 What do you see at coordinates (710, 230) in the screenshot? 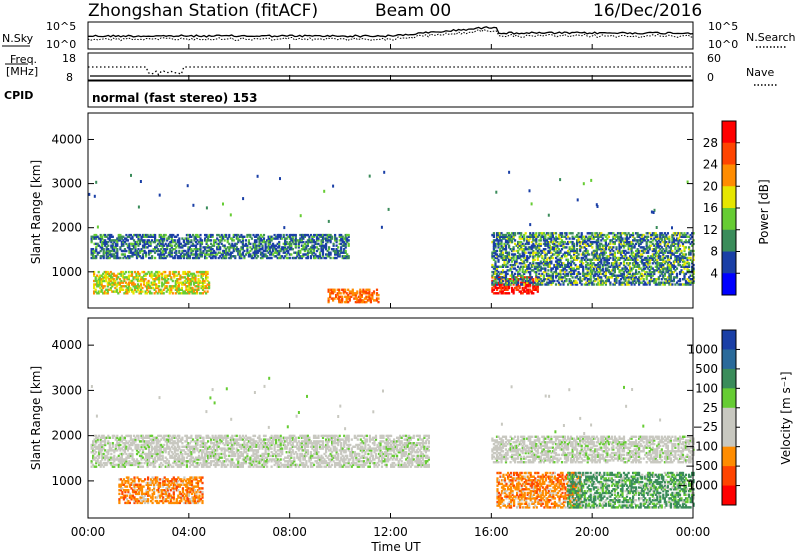
I see `colorbar-tick-label: 12` at bounding box center [710, 230].